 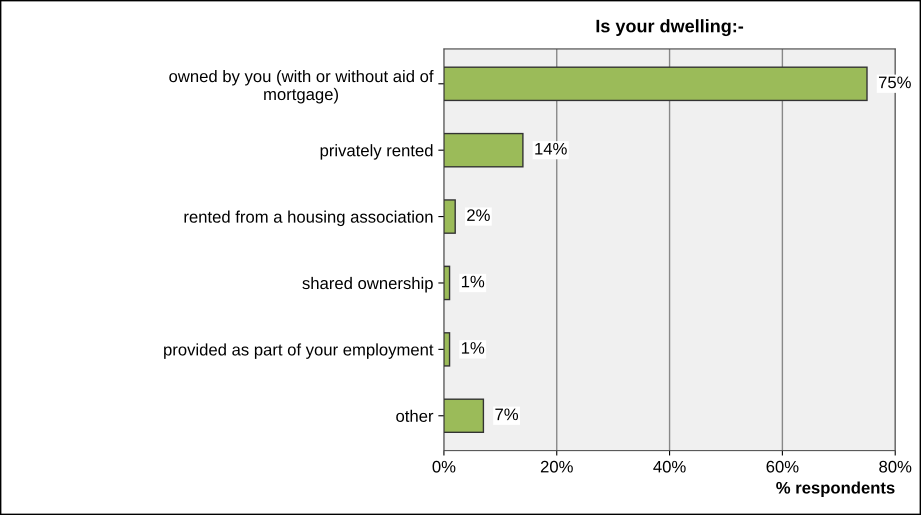 I want to click on x-tick-label: 20%, so click(x=556, y=466).